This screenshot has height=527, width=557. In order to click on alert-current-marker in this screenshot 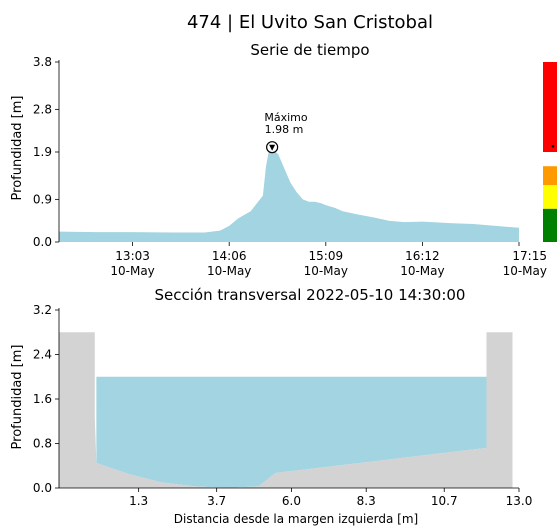, I will do `click(553, 146)`.